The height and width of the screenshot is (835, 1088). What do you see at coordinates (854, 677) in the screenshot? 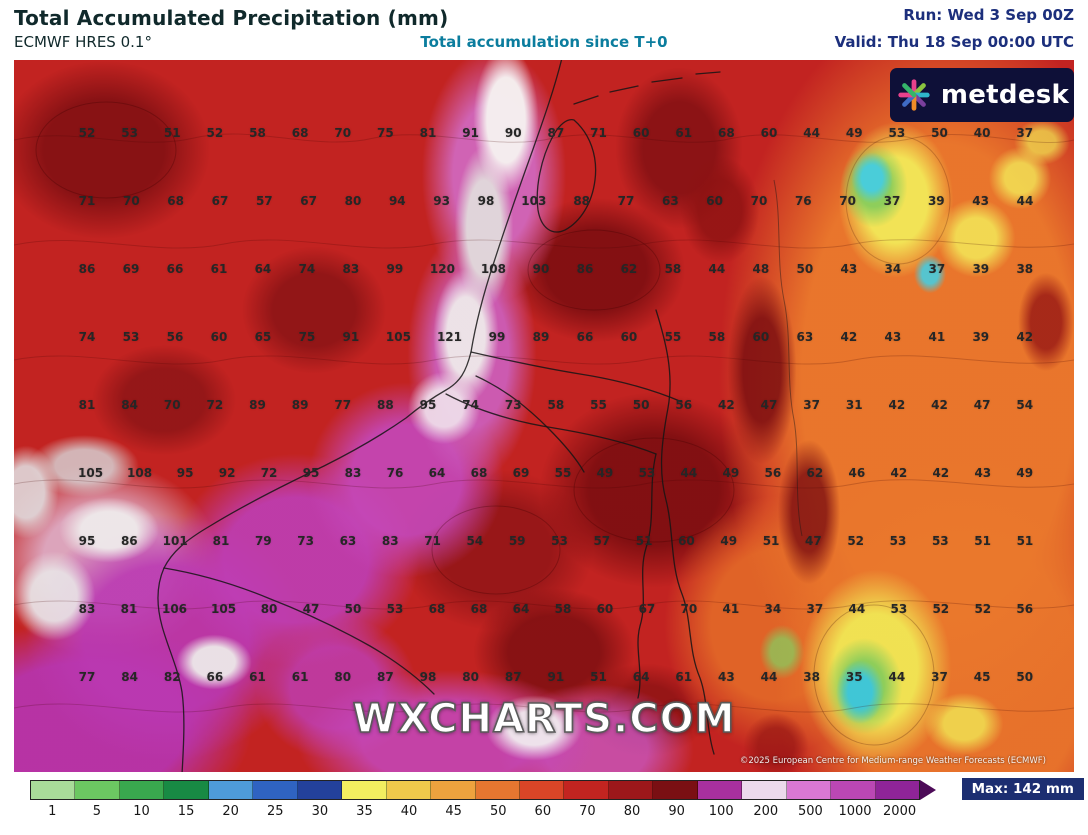
I see `precip-value: 35` at bounding box center [854, 677].